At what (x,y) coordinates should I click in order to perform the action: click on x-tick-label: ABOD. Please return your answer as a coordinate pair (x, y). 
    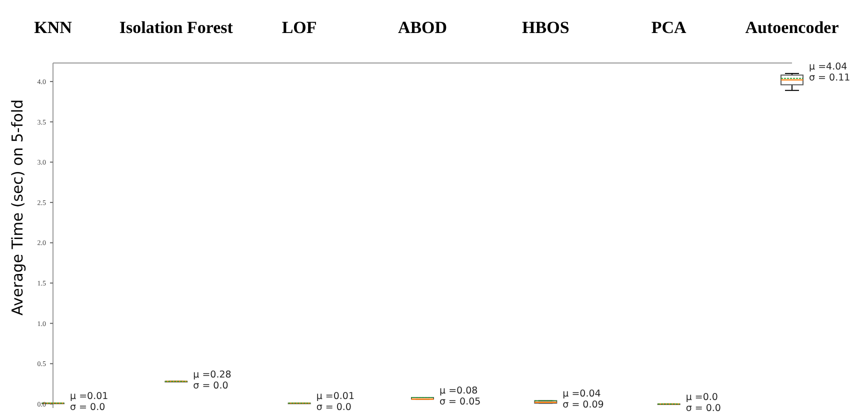
    Looking at the image, I should click on (423, 27).